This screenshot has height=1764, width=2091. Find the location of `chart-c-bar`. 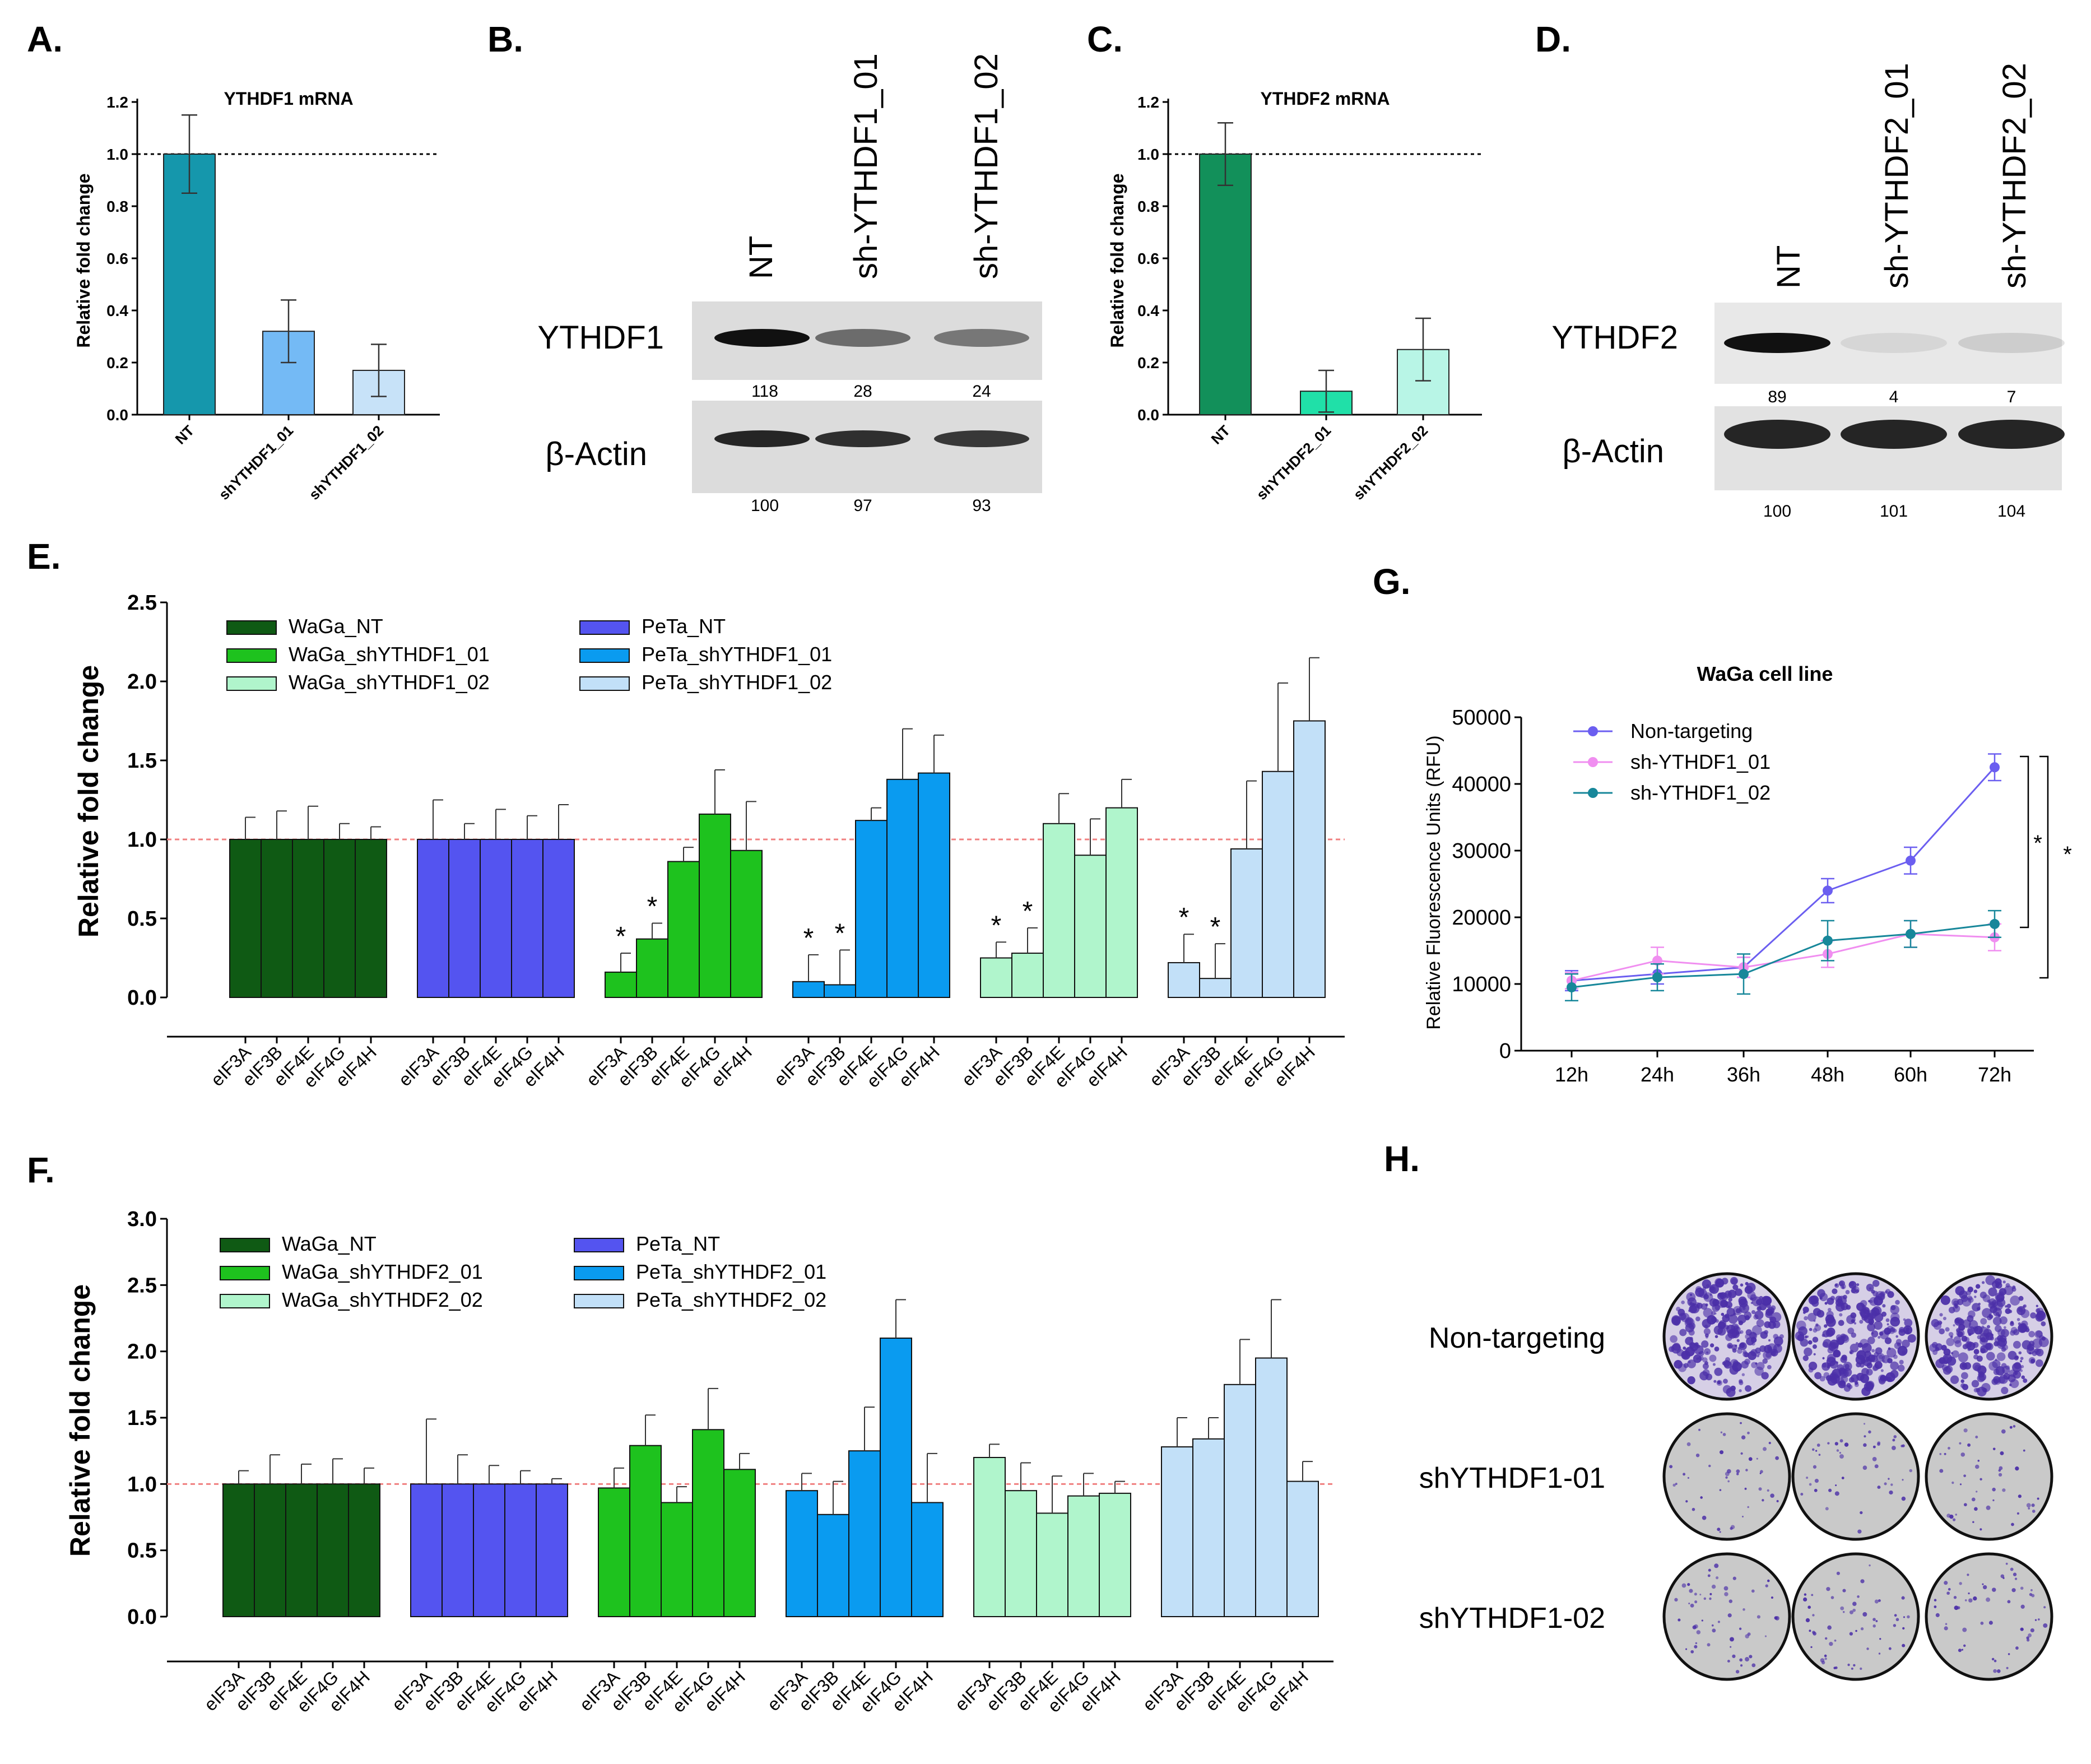

chart-c-bar is located at coordinates (1423, 382).